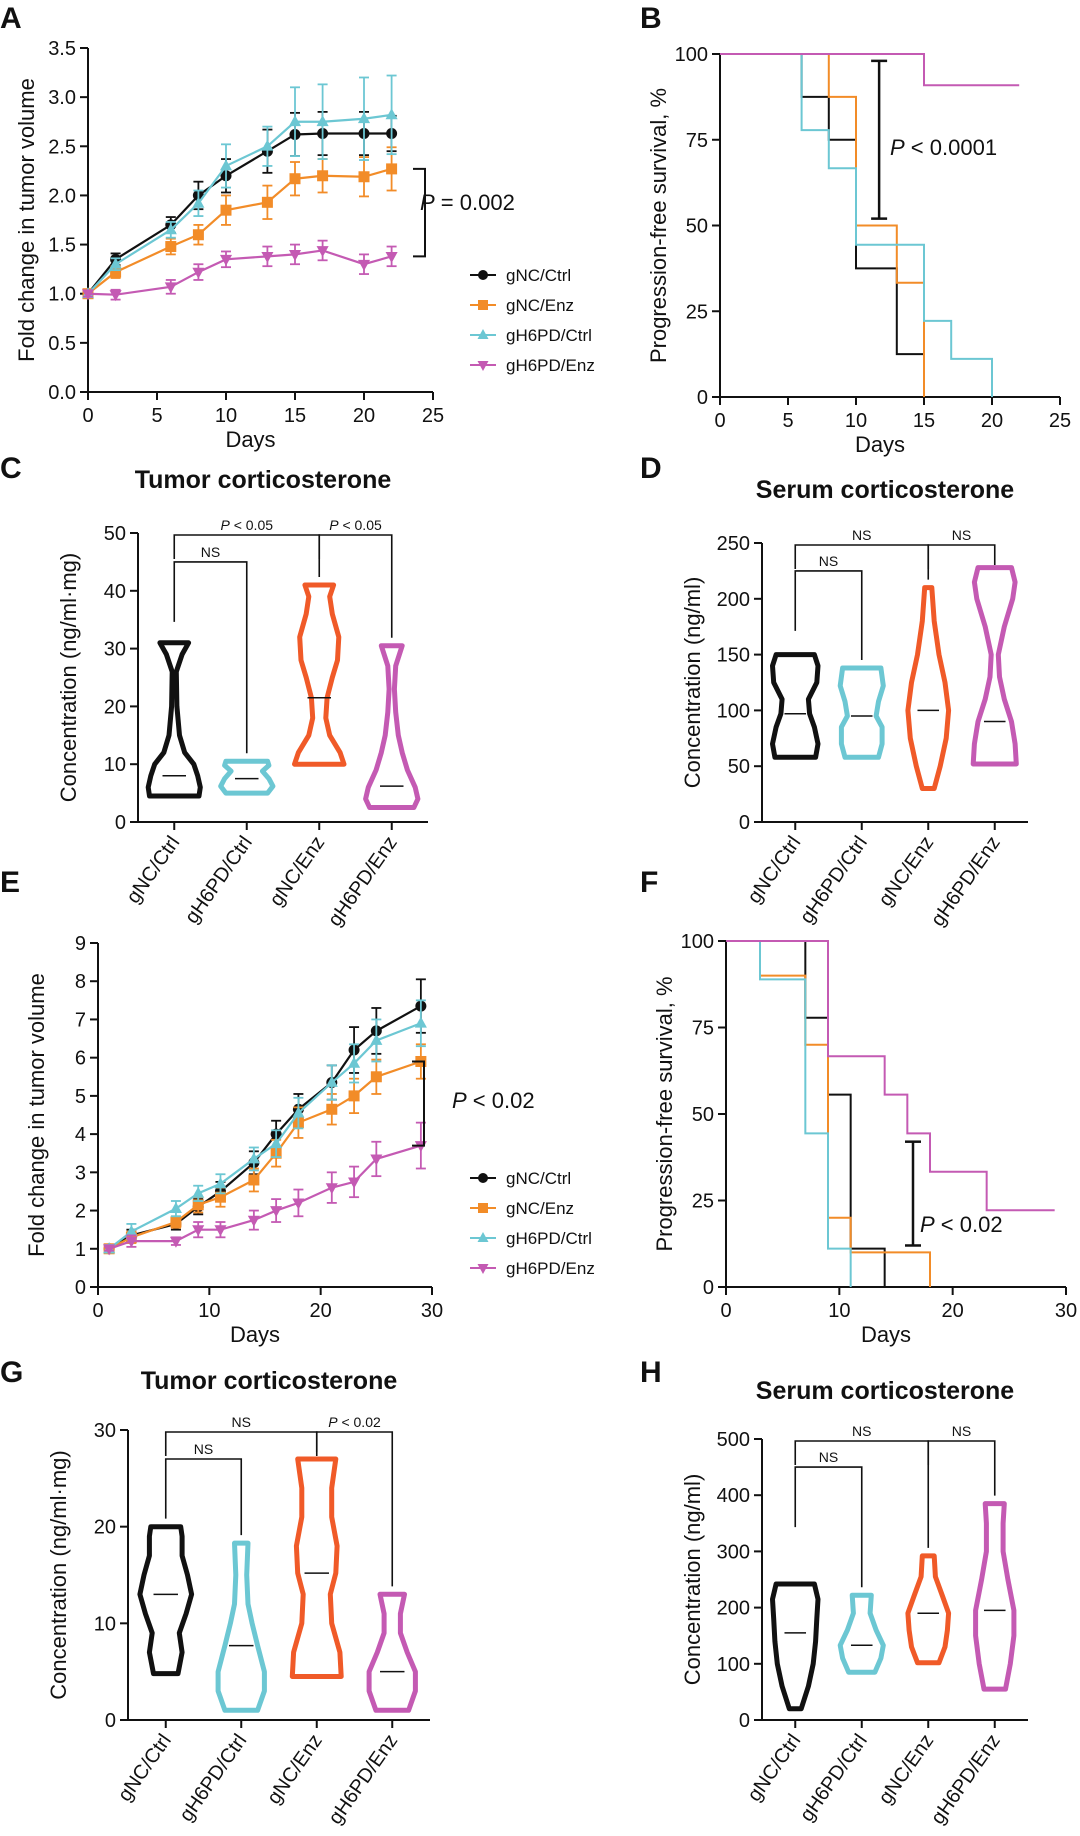  What do you see at coordinates (895, 1505) in the screenshot?
I see `comparison-brackets: NS NS NS` at bounding box center [895, 1505].